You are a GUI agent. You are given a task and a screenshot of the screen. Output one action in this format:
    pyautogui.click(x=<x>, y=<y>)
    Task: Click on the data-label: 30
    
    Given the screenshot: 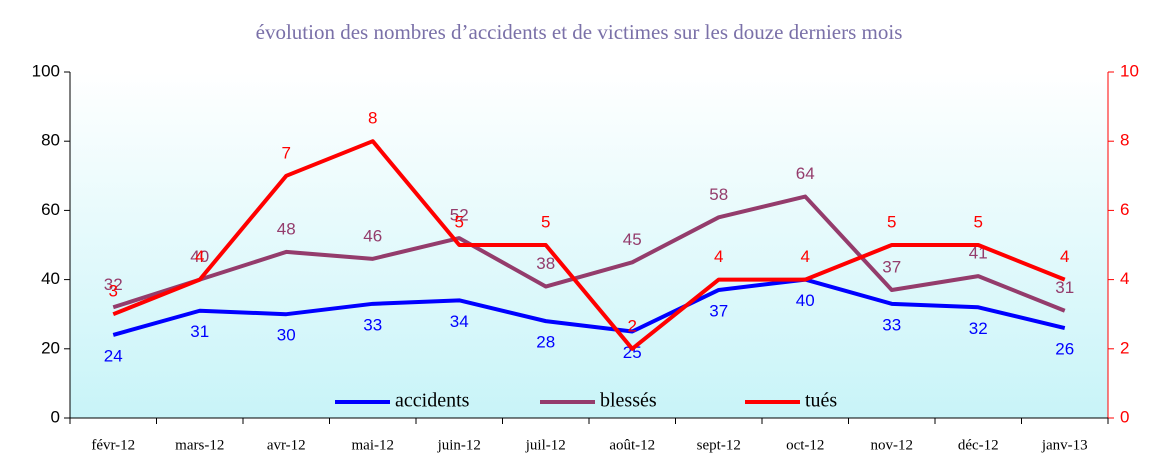 What is the action you would take?
    pyautogui.click(x=286, y=335)
    